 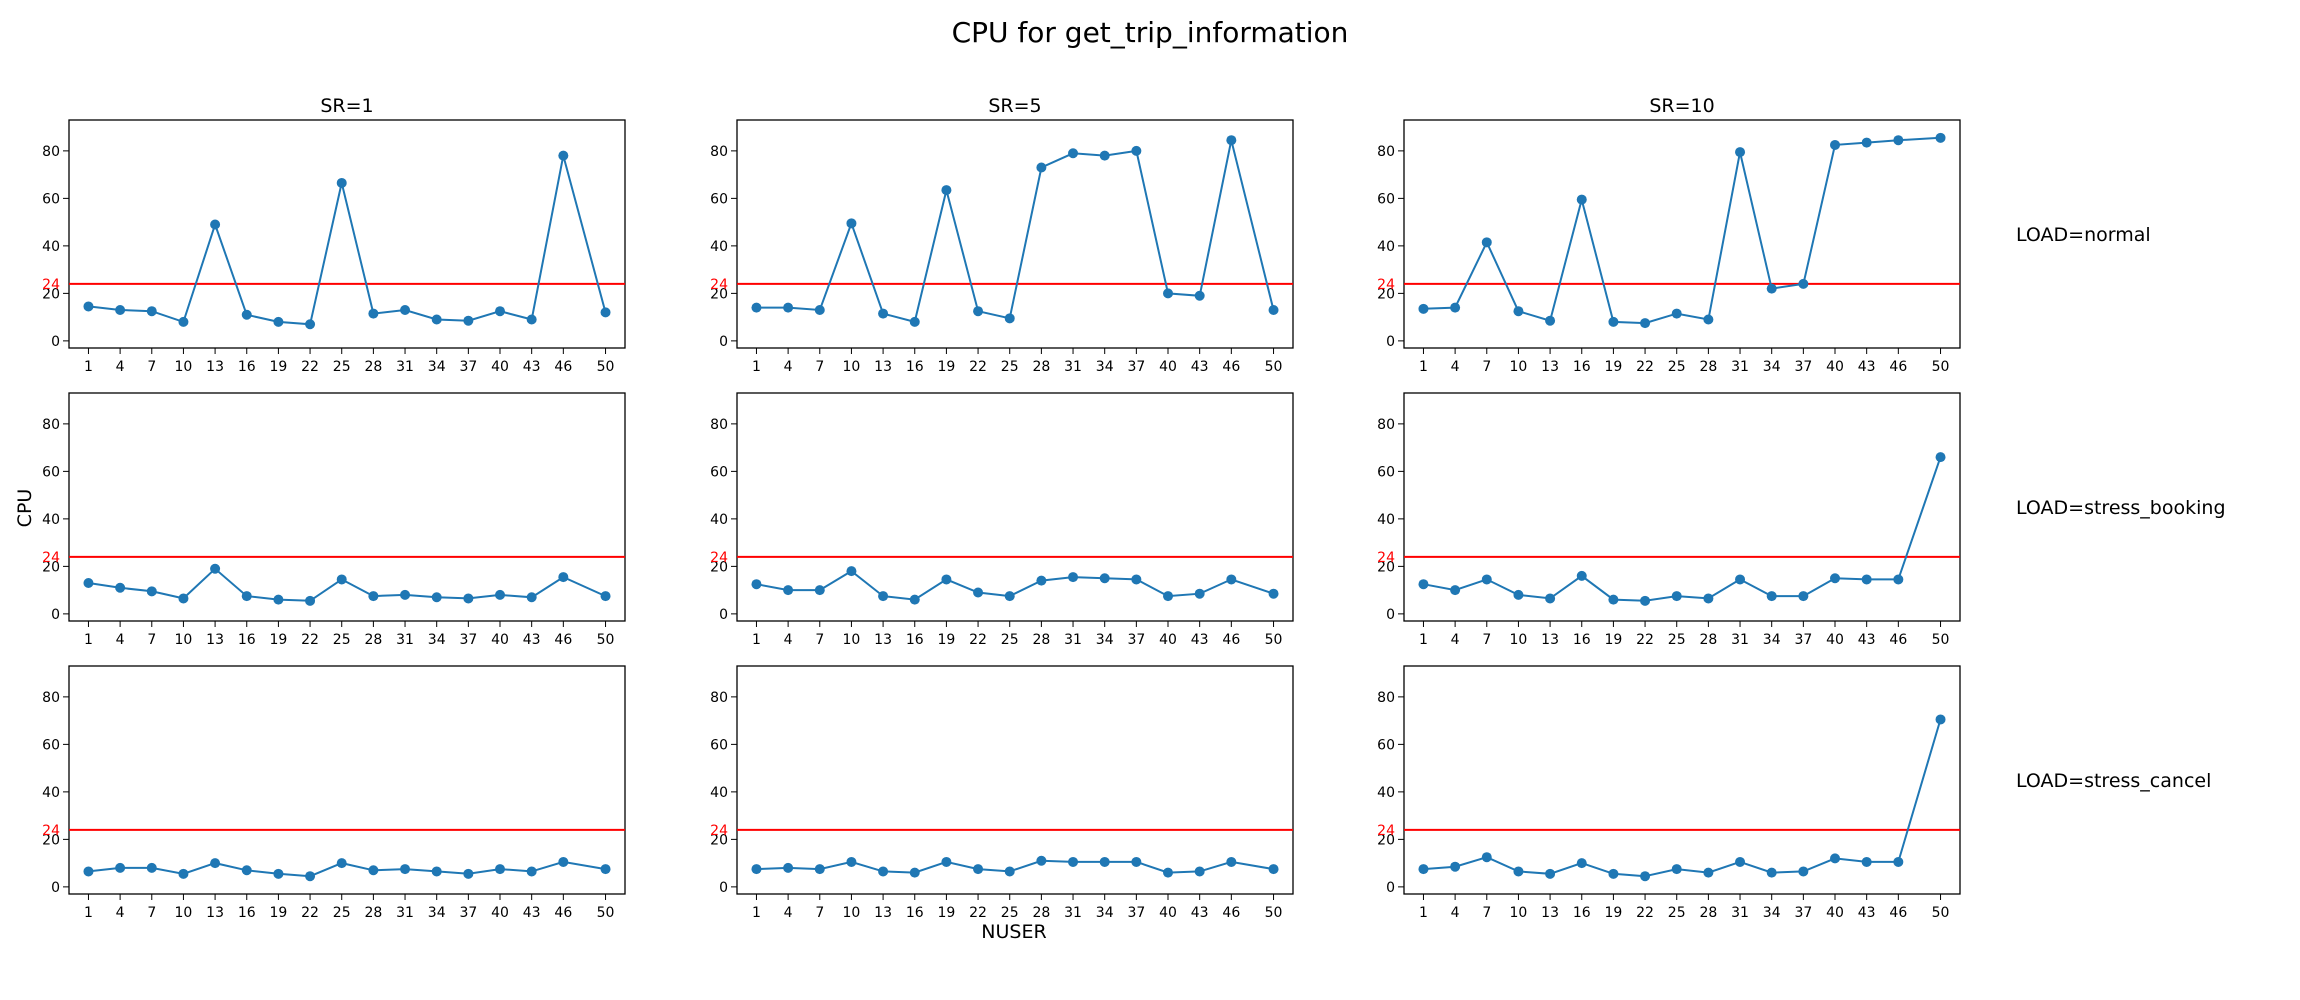 I want to click on x-axis-label: NUSER, so click(x=1013, y=932).